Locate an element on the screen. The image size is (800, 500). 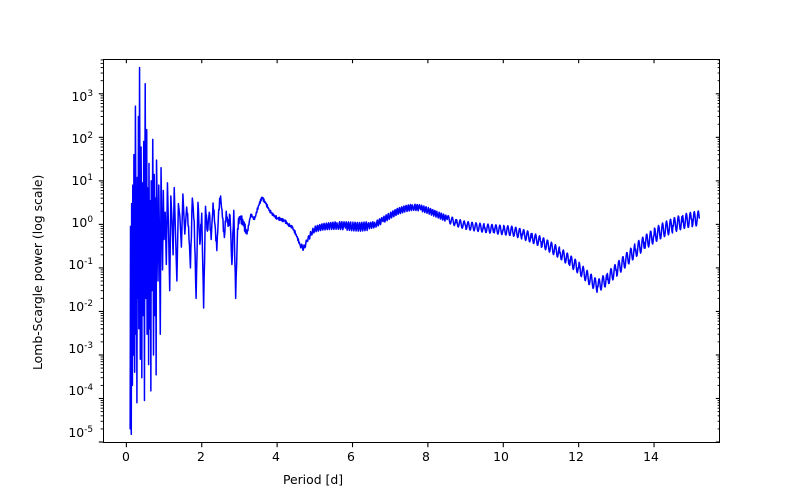
x-tick-label: 0 is located at coordinates (126, 456).